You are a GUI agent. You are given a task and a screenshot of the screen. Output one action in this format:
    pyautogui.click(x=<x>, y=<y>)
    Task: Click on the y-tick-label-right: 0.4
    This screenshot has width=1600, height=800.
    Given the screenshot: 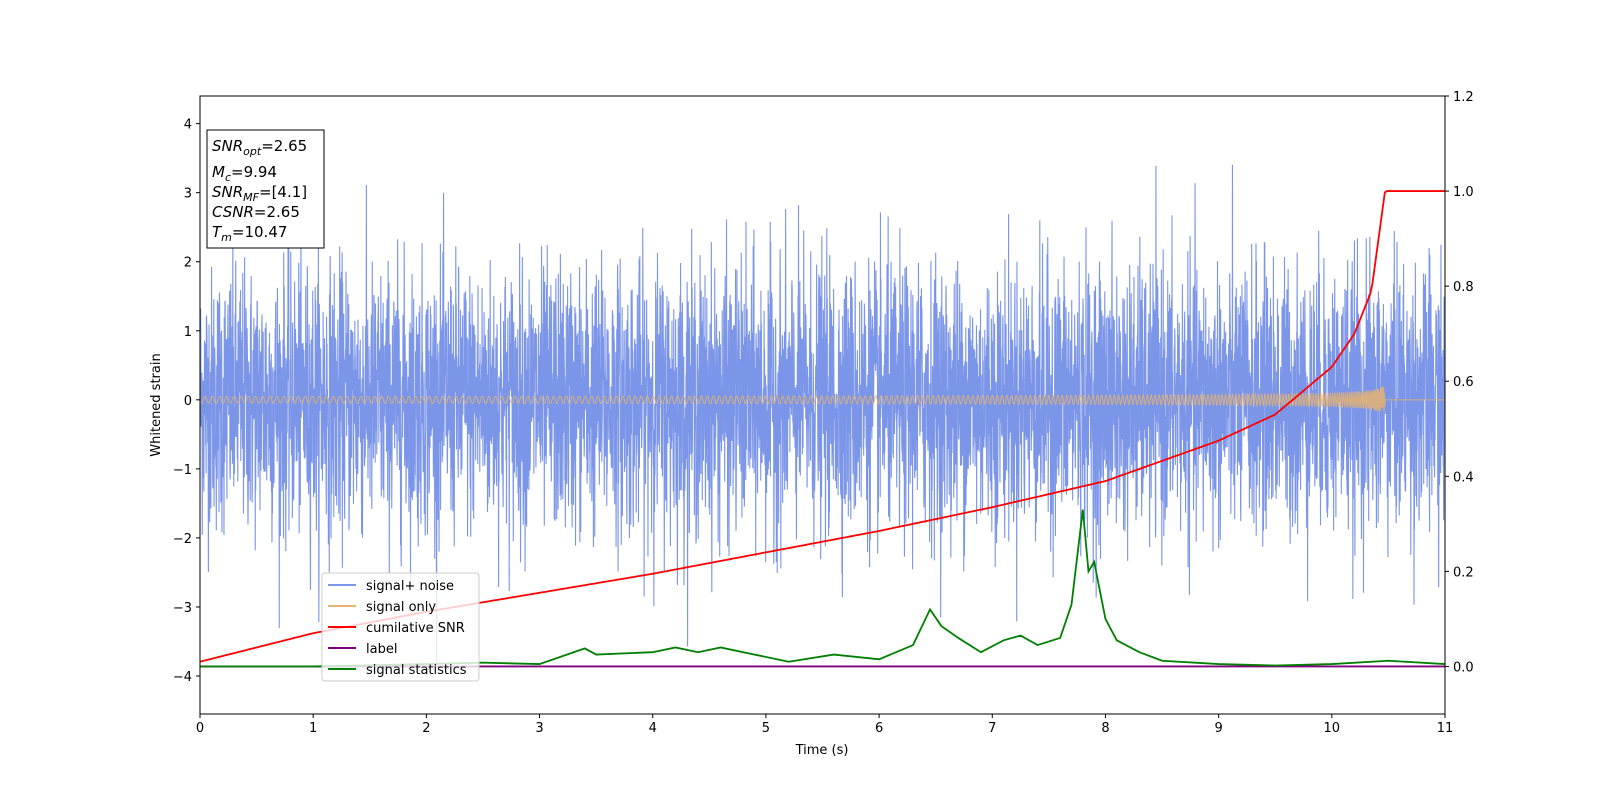 What is the action you would take?
    pyautogui.click(x=1463, y=477)
    